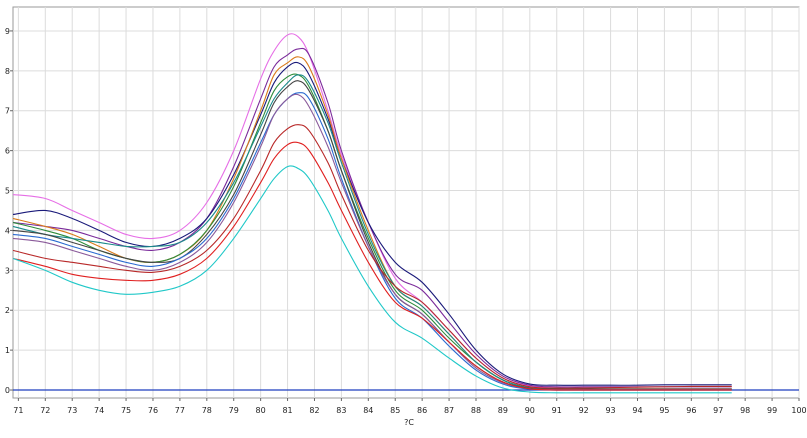 The width and height of the screenshot is (807, 438). What do you see at coordinates (45, 410) in the screenshot?
I see `x-tick-label: 72` at bounding box center [45, 410].